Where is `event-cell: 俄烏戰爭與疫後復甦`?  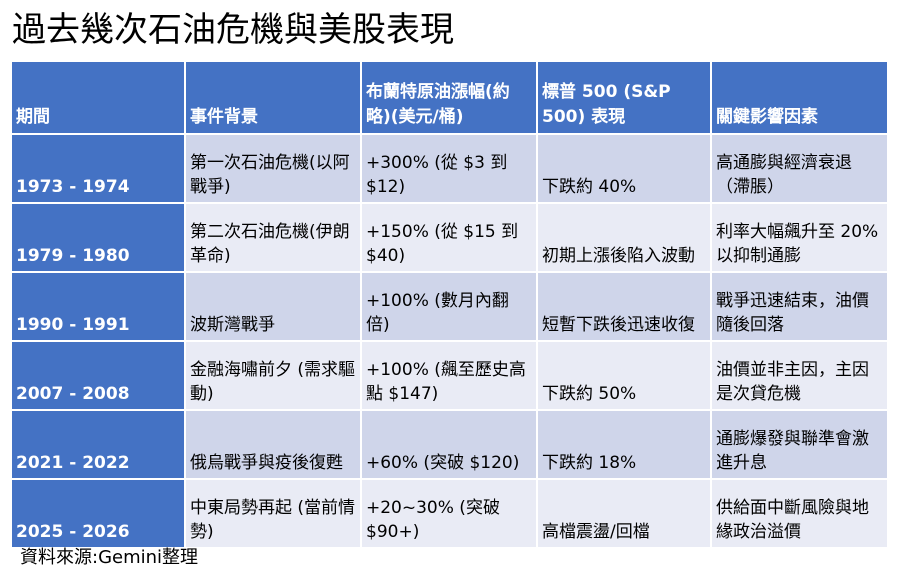
event-cell: 俄烏戰爭與疫後復甦 is located at coordinates (273, 444).